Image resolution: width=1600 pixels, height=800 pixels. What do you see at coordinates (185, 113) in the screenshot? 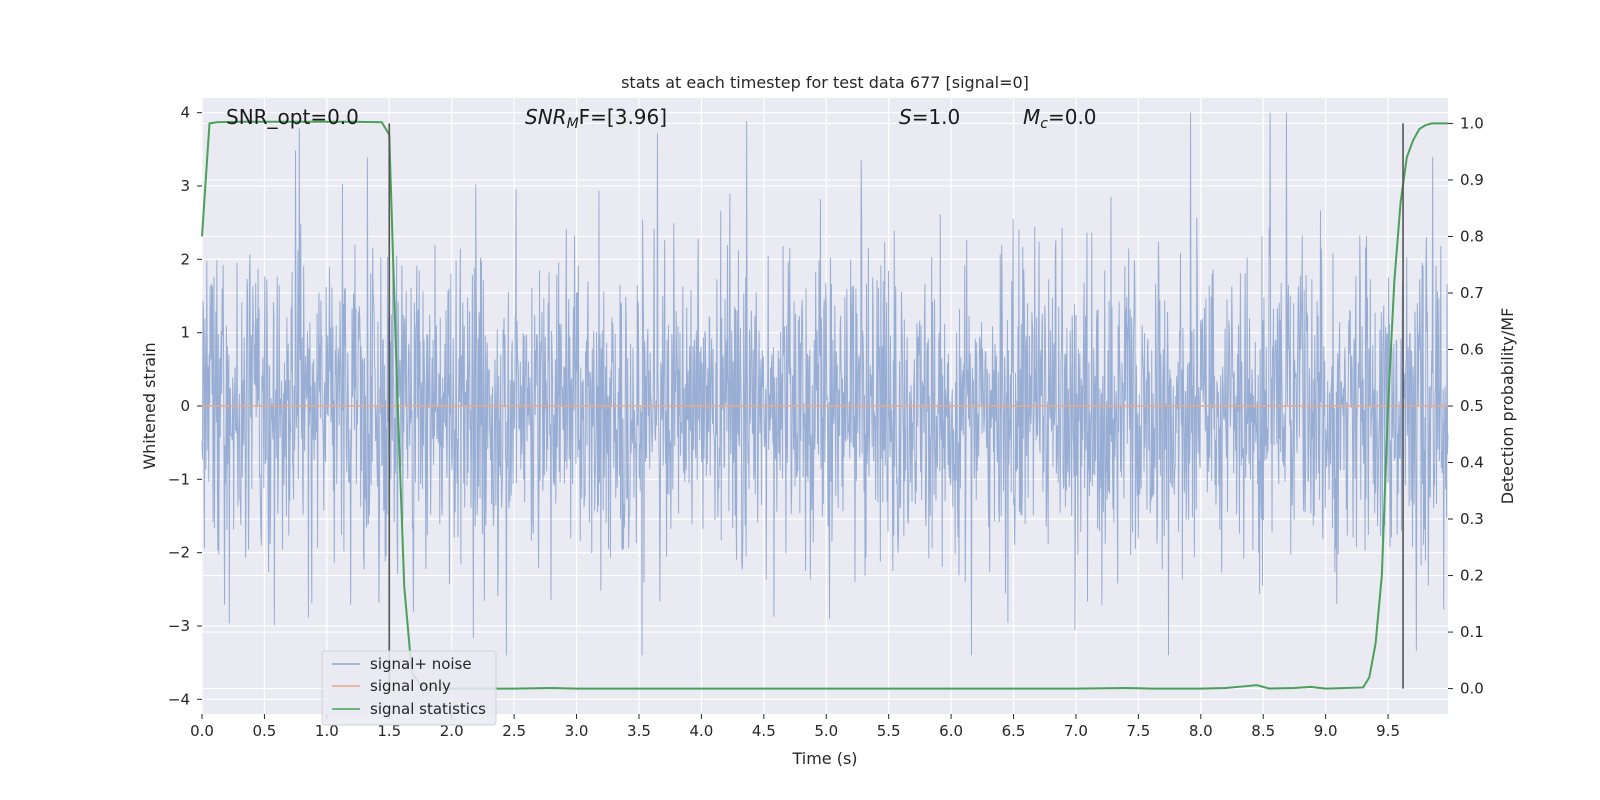
I see `y-left-tick-label: 4` at bounding box center [185, 113].